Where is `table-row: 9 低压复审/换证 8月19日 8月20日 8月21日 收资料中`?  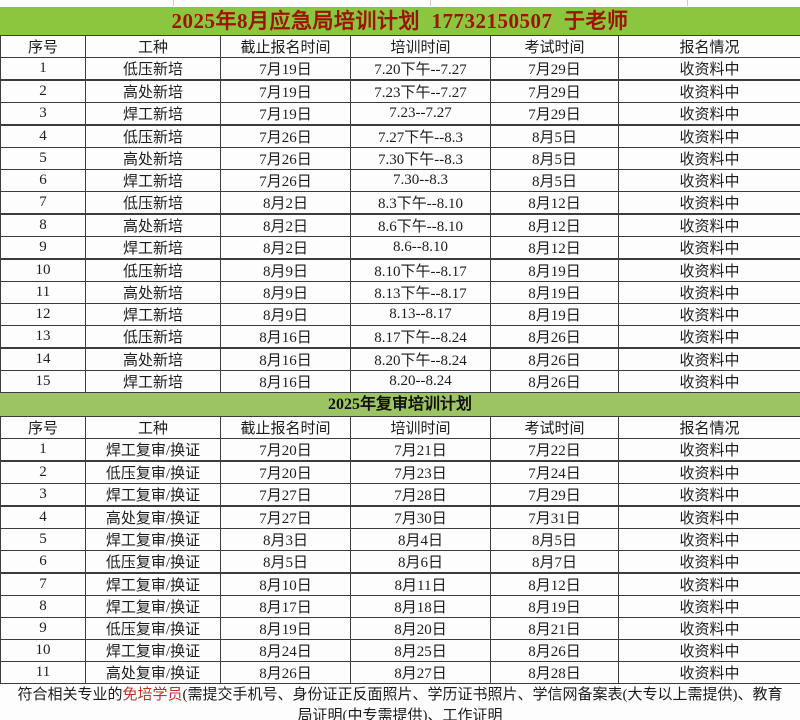
table-row: 9 低压复审/换证 8月19日 8月20日 8月21日 收资料中 is located at coordinates (400, 628).